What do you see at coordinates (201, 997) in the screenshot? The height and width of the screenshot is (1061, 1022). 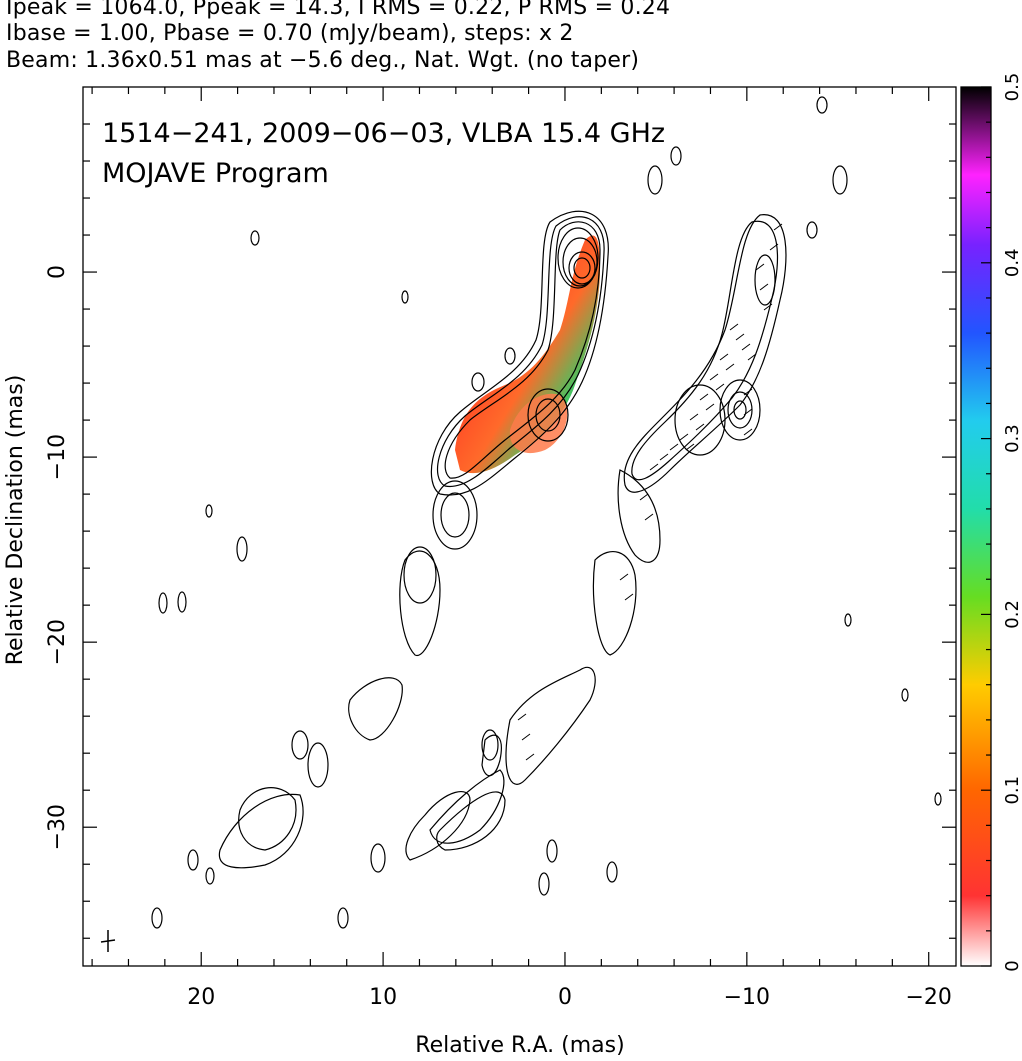 I see `x-tick-label: 20` at bounding box center [201, 997].